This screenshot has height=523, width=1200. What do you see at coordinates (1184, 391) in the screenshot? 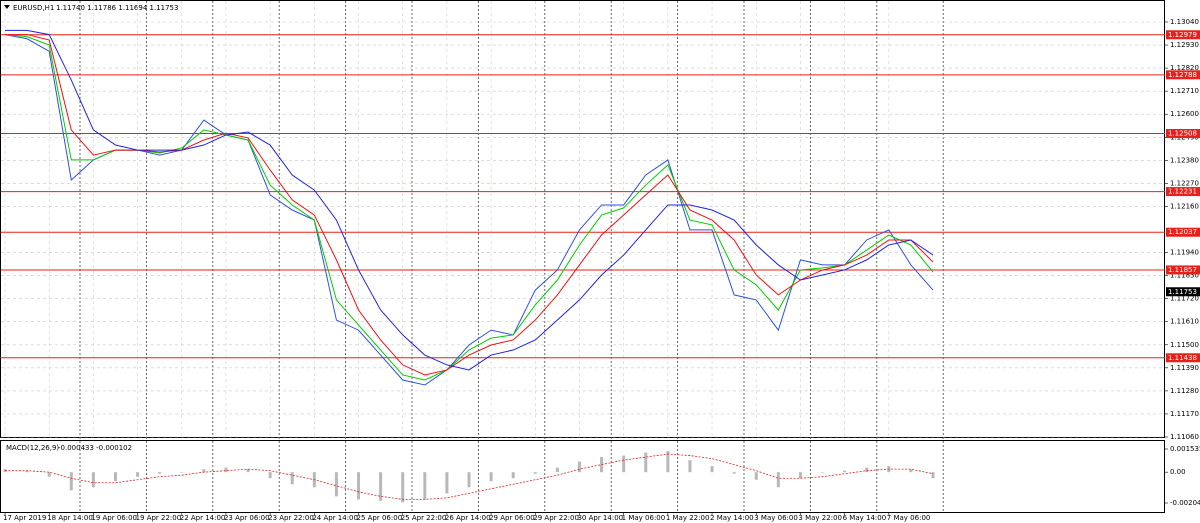
I see `y-tick-label: 1.11280` at bounding box center [1184, 391].